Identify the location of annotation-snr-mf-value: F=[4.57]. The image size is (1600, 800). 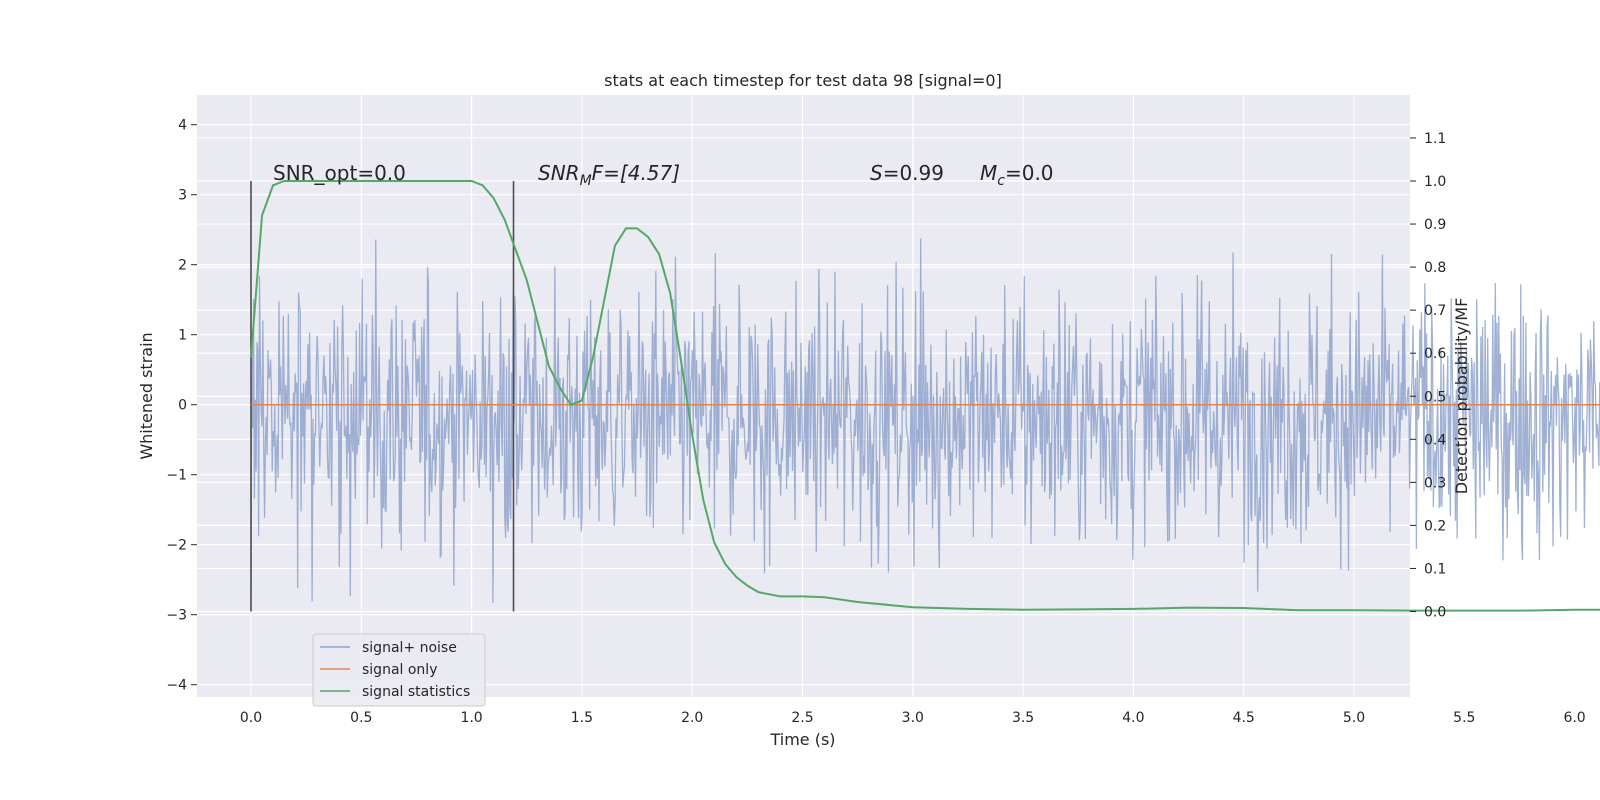
(636, 173).